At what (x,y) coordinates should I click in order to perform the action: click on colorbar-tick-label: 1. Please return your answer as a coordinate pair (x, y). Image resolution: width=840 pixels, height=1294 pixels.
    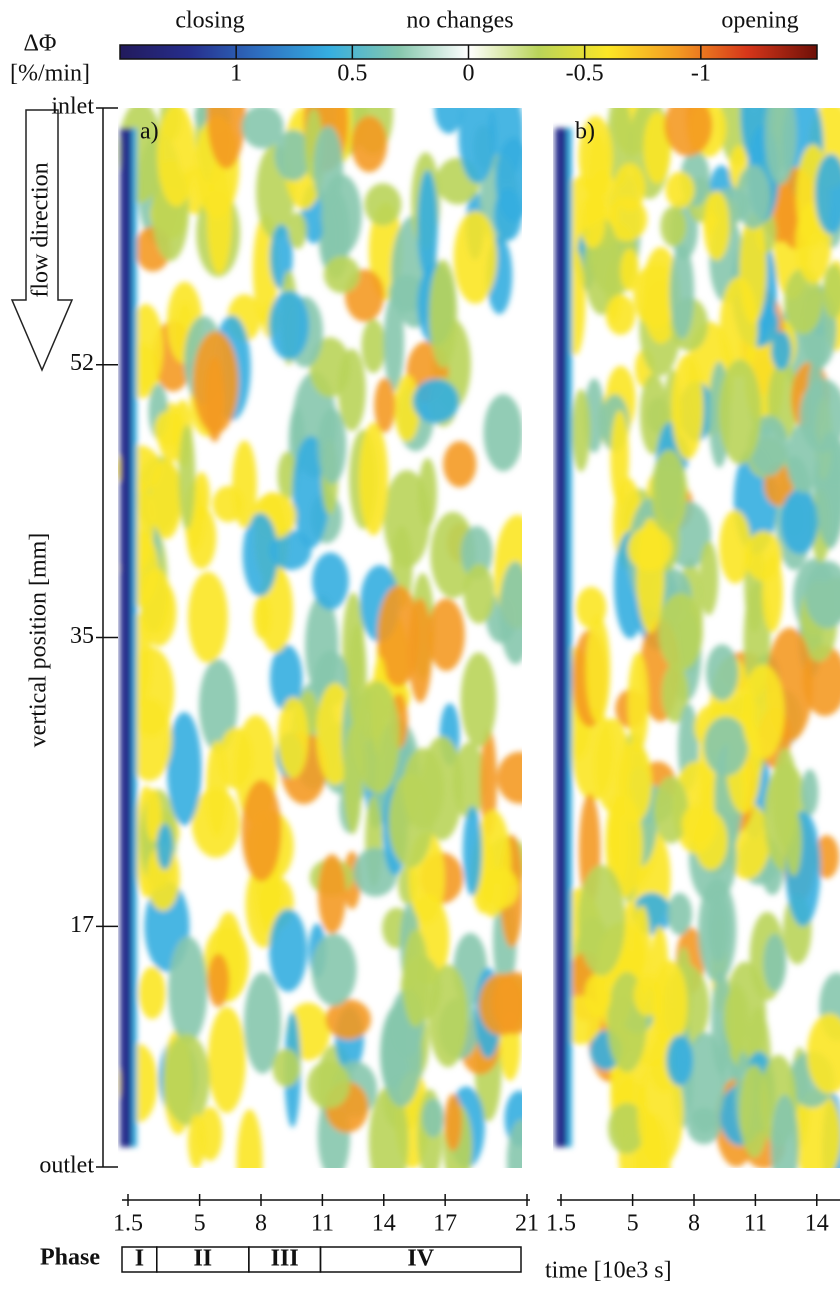
    Looking at the image, I should click on (236, 74).